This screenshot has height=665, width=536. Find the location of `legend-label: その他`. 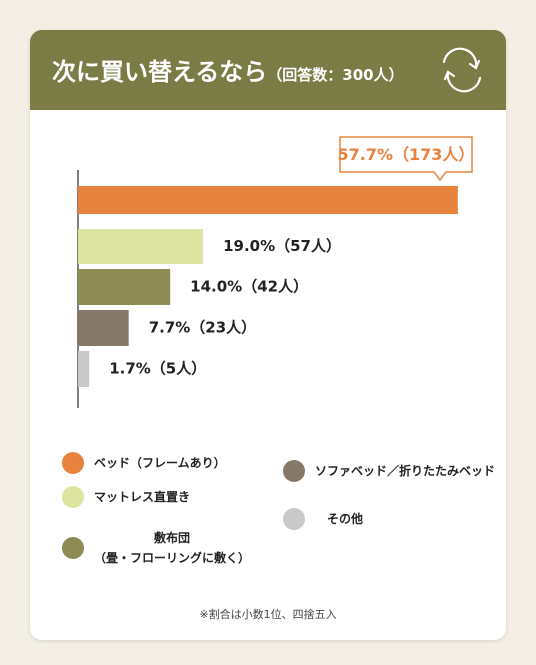

legend-label: その他 is located at coordinates (345, 519).